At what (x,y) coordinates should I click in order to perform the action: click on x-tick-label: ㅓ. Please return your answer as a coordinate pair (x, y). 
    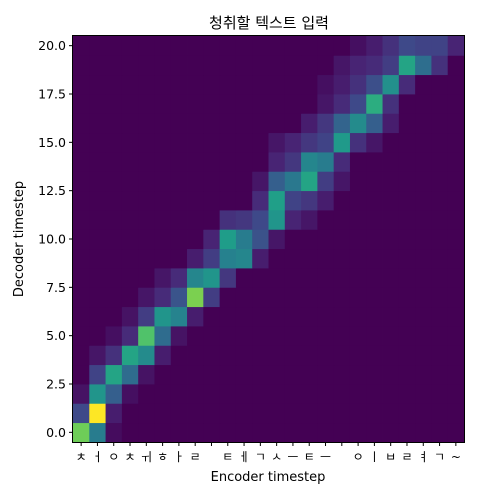
    Looking at the image, I should click on (97, 457).